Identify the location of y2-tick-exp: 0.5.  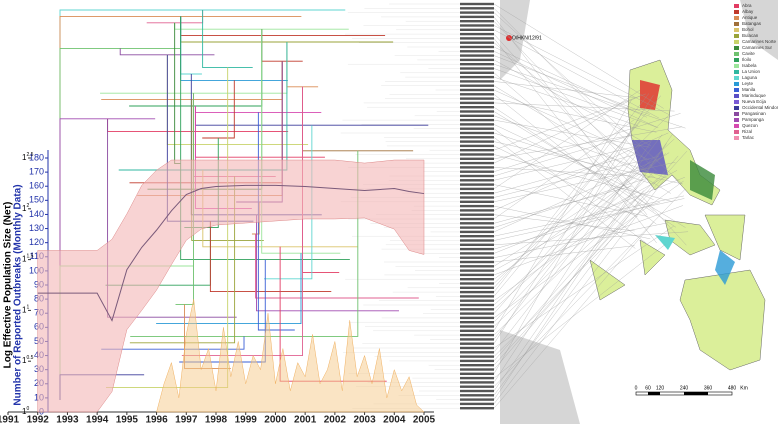
(29, 359).